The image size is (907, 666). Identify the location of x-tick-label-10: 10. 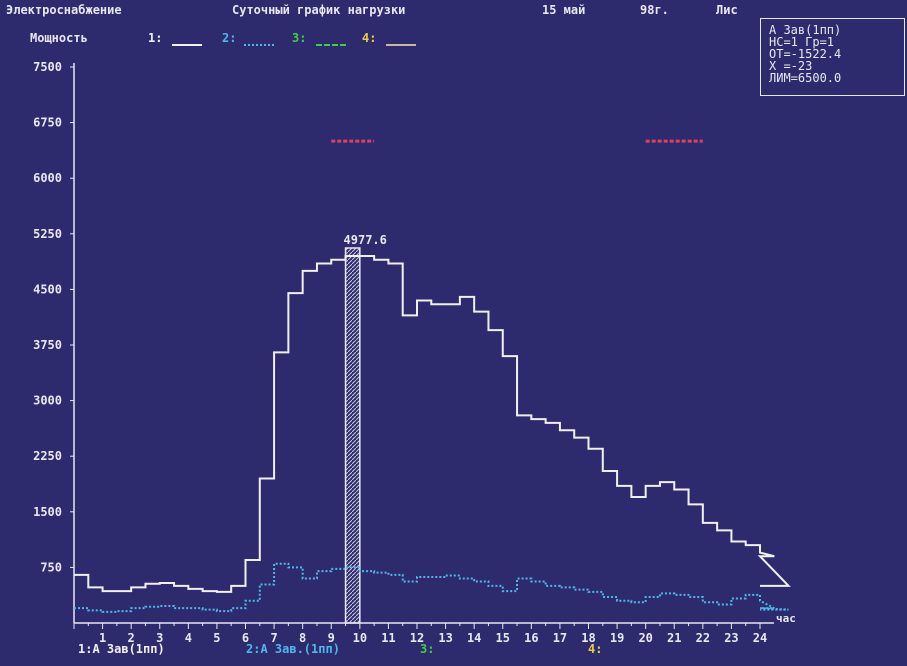
(360, 638).